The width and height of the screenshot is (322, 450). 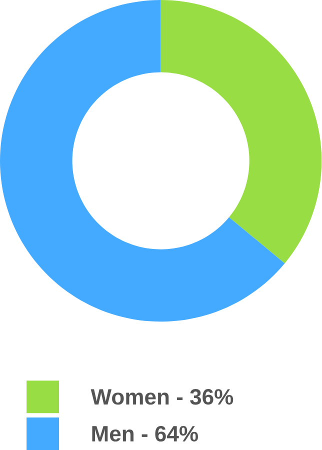 I want to click on legend-label: Women - 36%, so click(x=162, y=397).